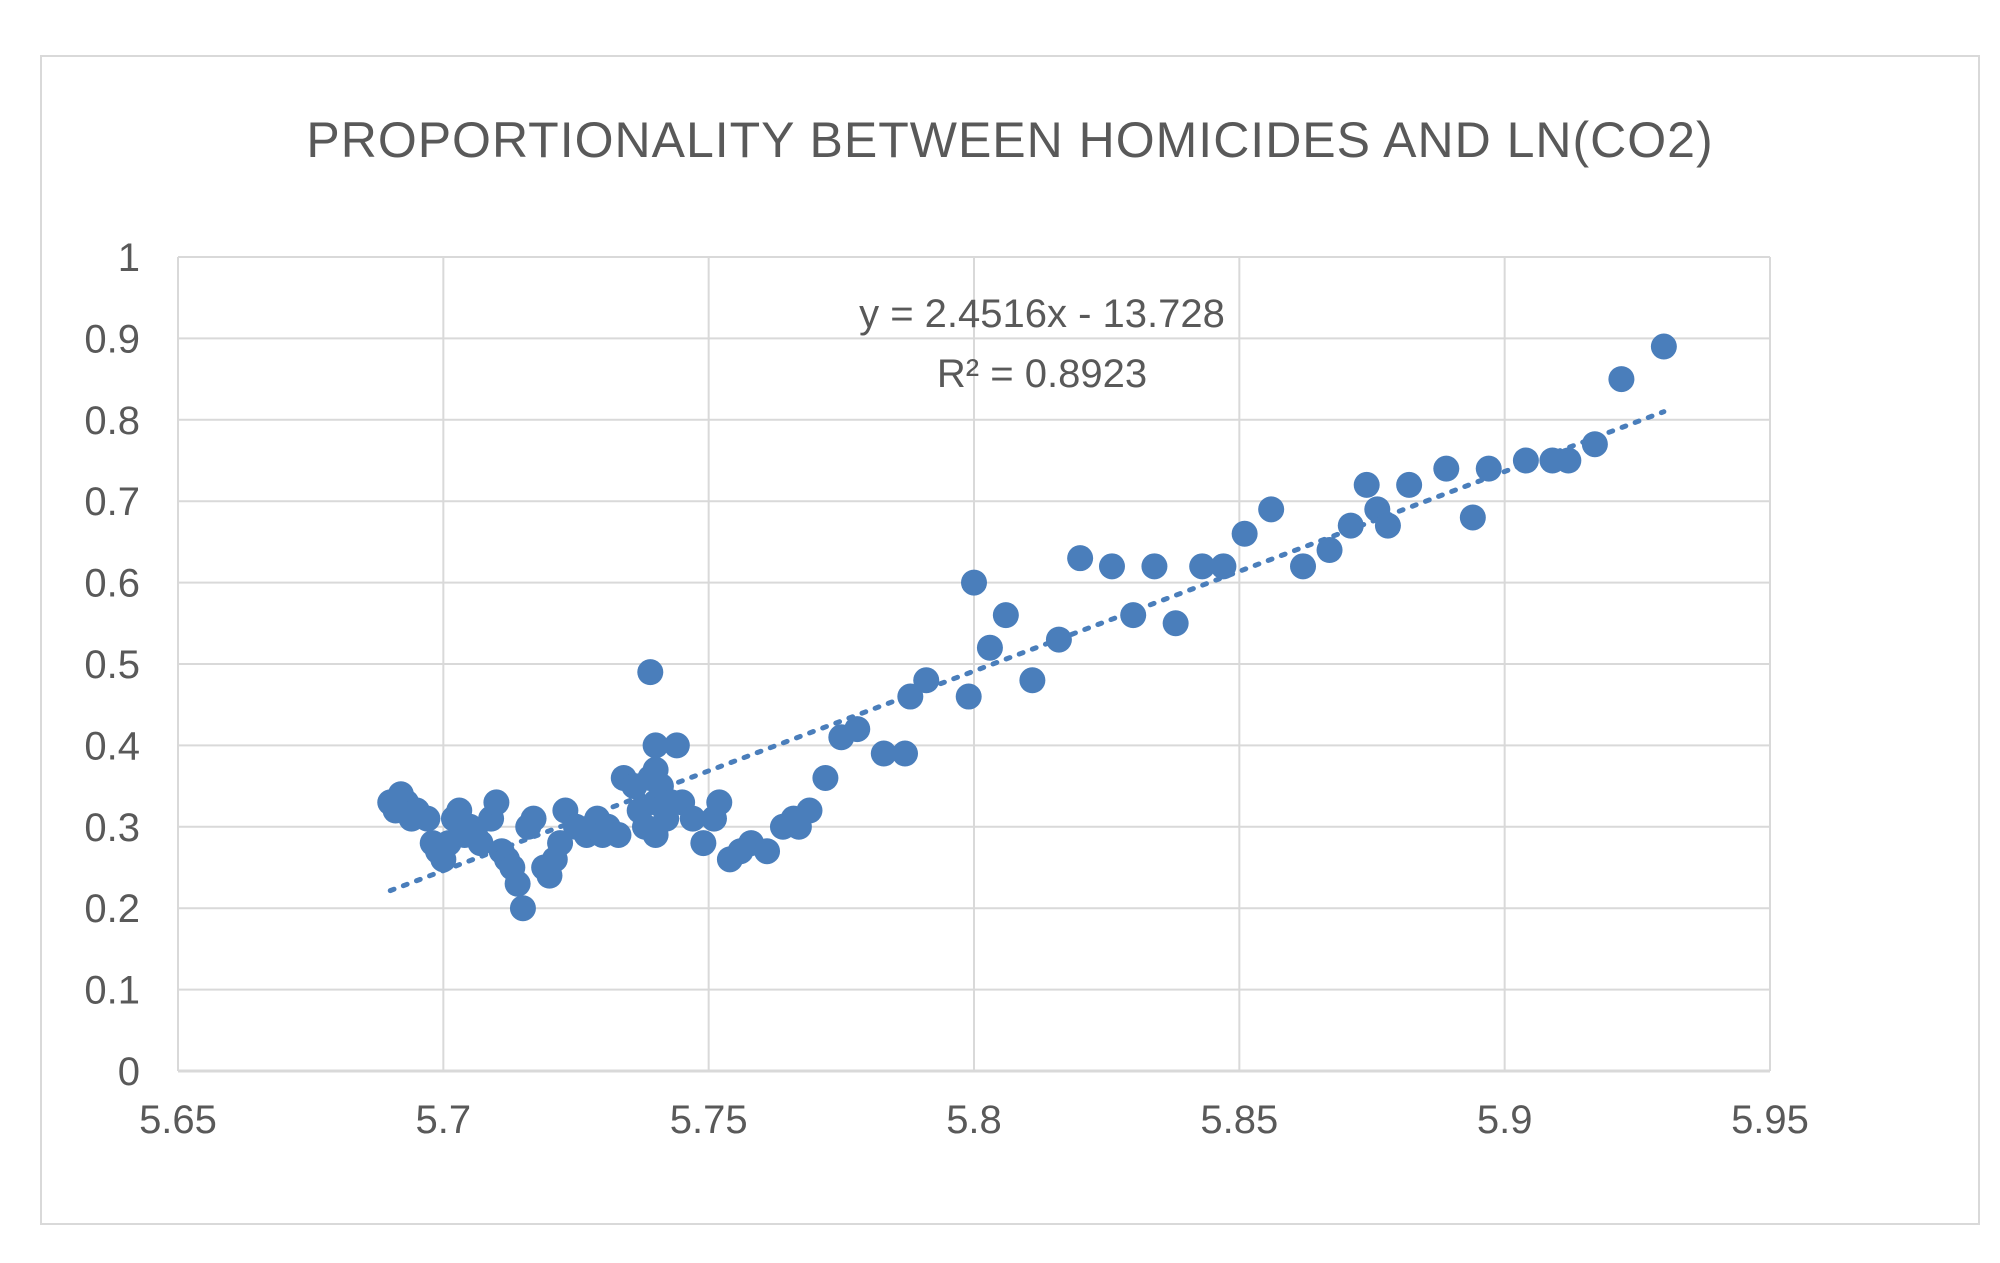 This screenshot has width=2000, height=1263. What do you see at coordinates (112, 909) in the screenshot?
I see `y-tick-label: 0.2` at bounding box center [112, 909].